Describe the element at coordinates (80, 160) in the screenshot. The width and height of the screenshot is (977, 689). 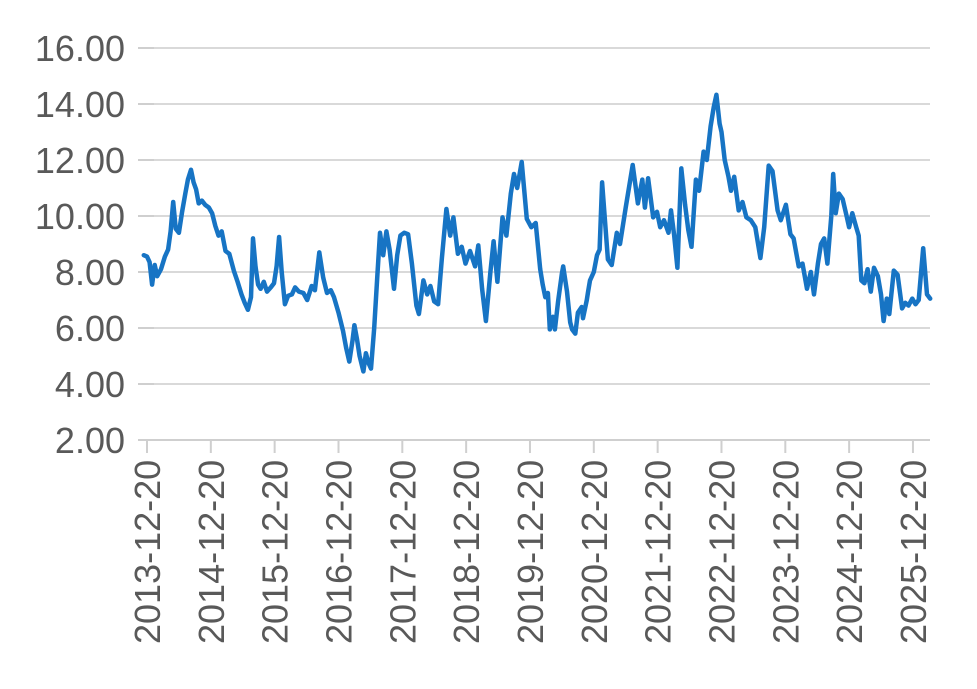
I see `y-tick-label: 12.00` at that location.